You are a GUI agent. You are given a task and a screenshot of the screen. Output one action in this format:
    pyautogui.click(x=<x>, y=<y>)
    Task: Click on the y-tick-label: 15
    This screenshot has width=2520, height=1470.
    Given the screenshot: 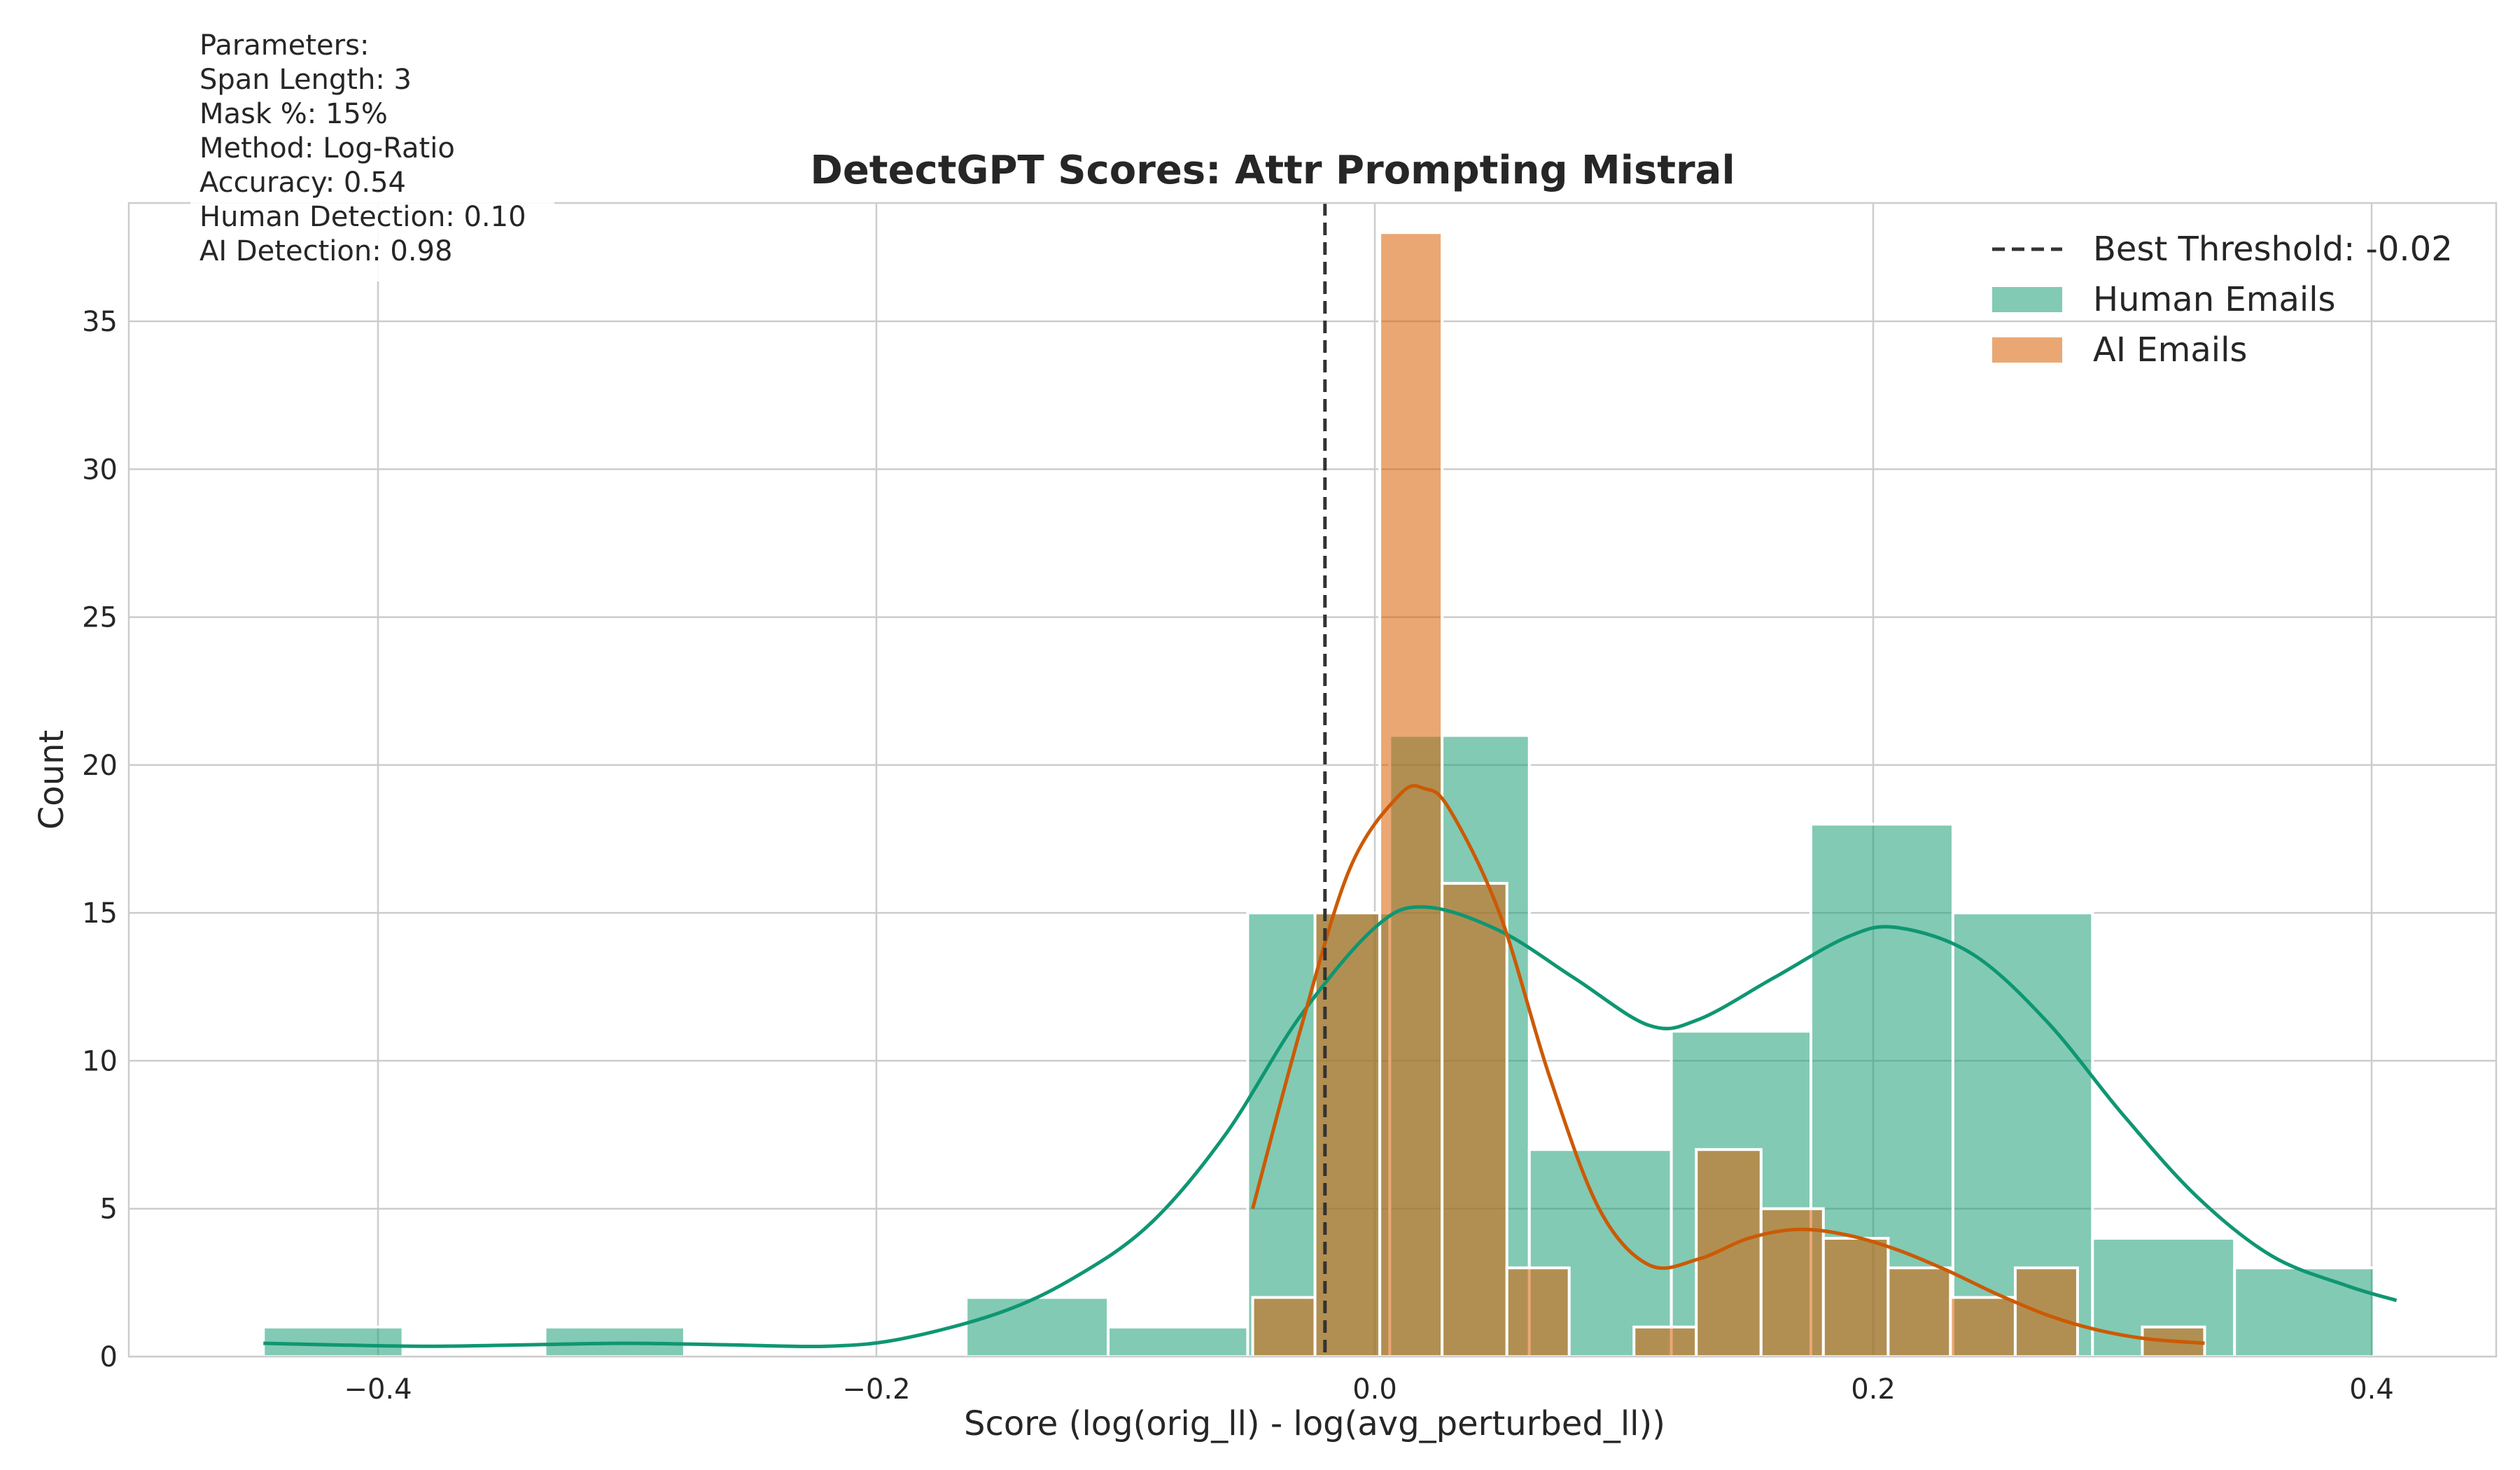 What is the action you would take?
    pyautogui.click(x=100, y=913)
    